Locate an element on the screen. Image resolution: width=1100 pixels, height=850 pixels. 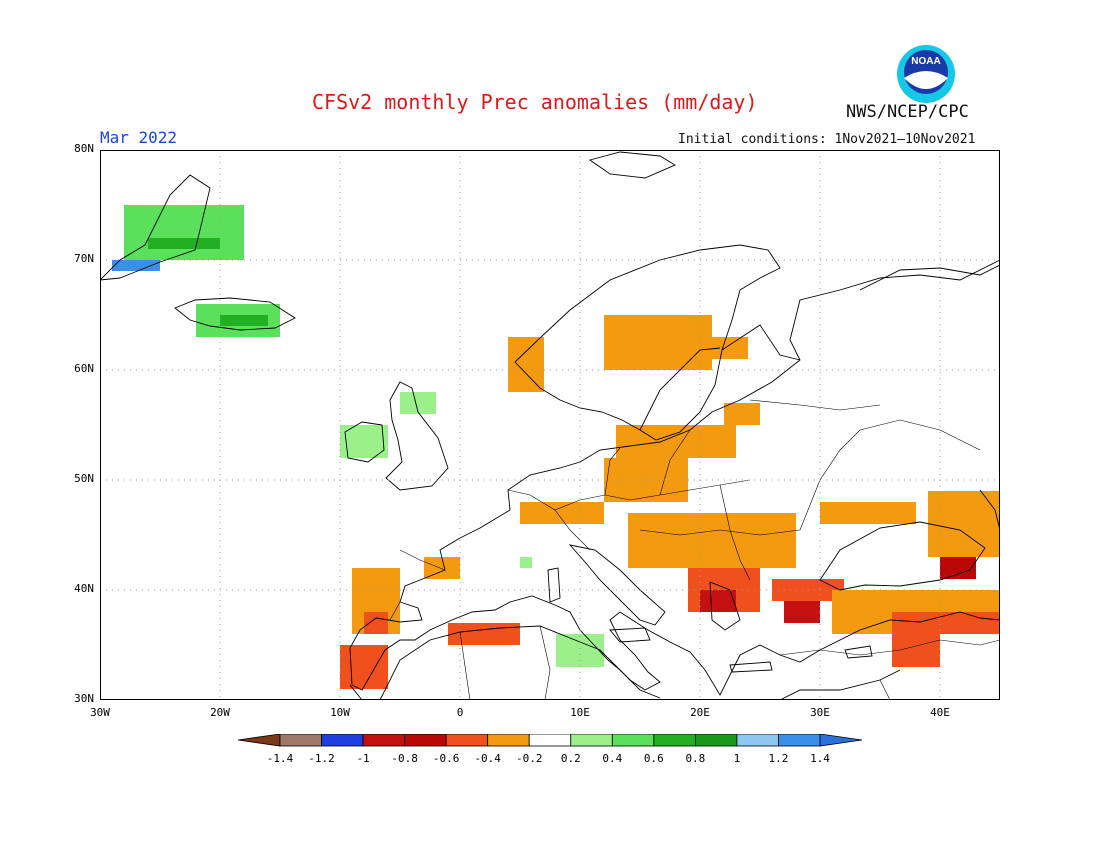
lon-tick-label: 40E is located at coordinates (940, 712).